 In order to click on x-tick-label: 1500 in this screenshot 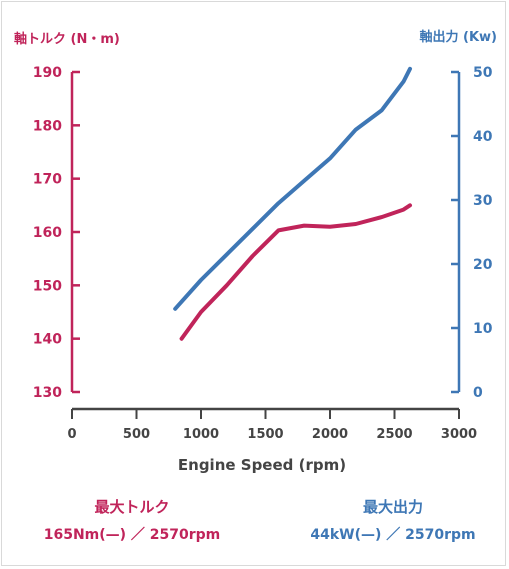, I will do `click(265, 434)`.